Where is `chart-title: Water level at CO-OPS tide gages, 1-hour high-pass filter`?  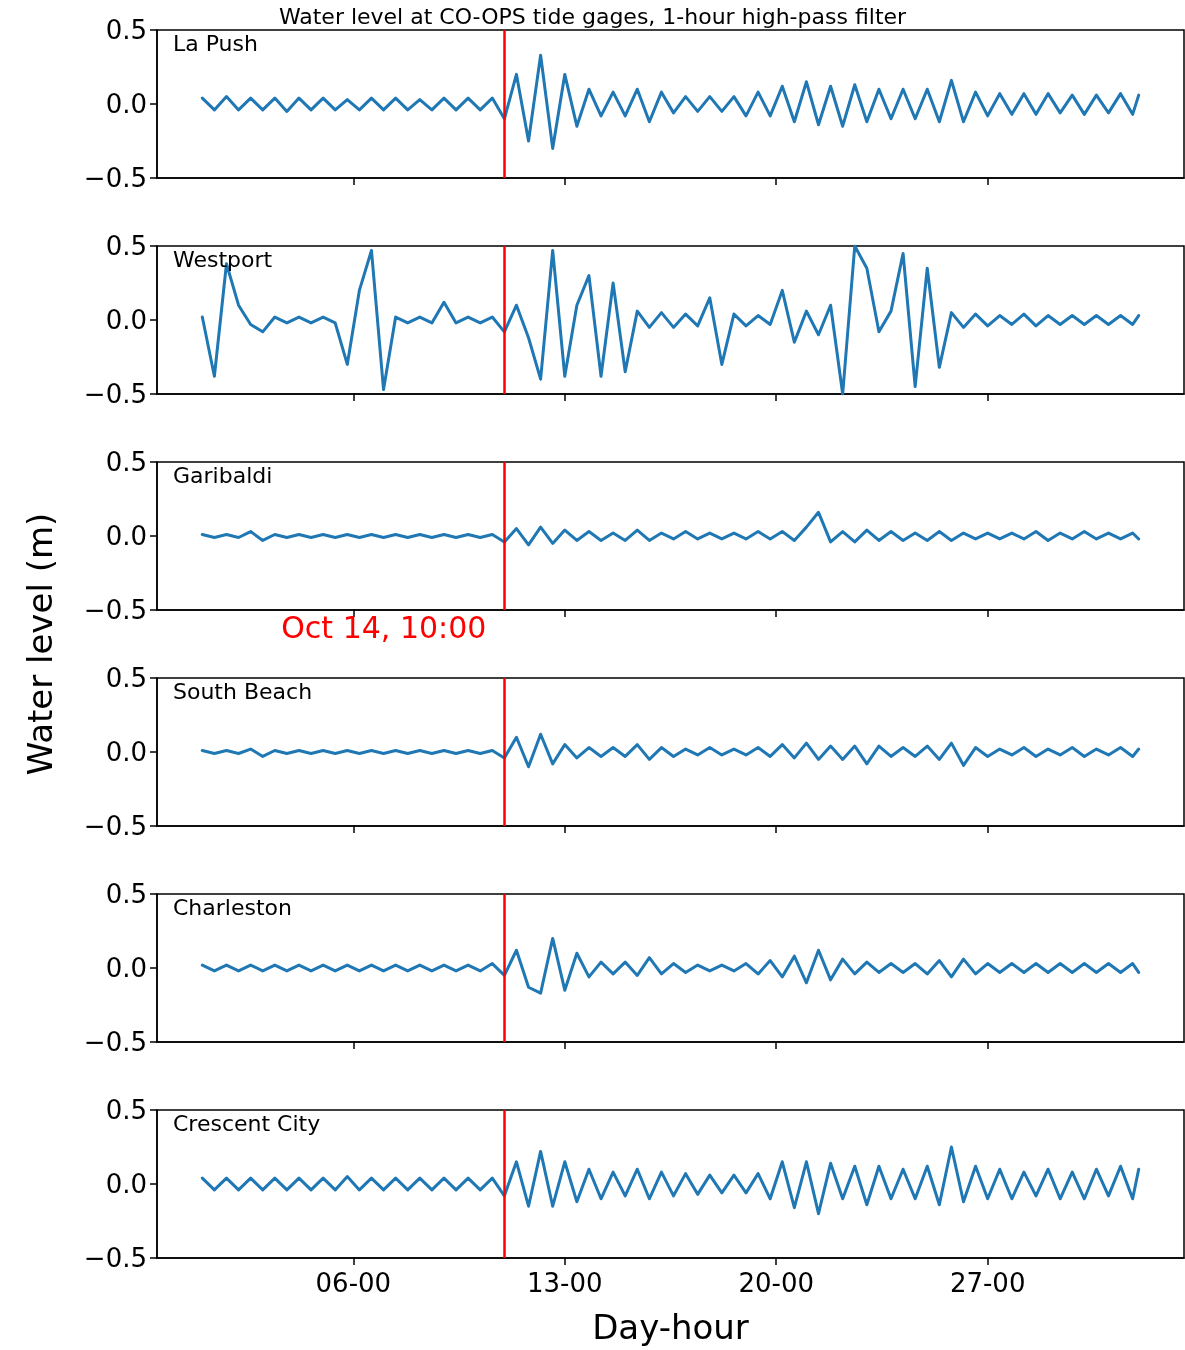
chart-title: Water level at CO-OPS tide gages, 1-hour high-pass filter is located at coordinates (593, 16).